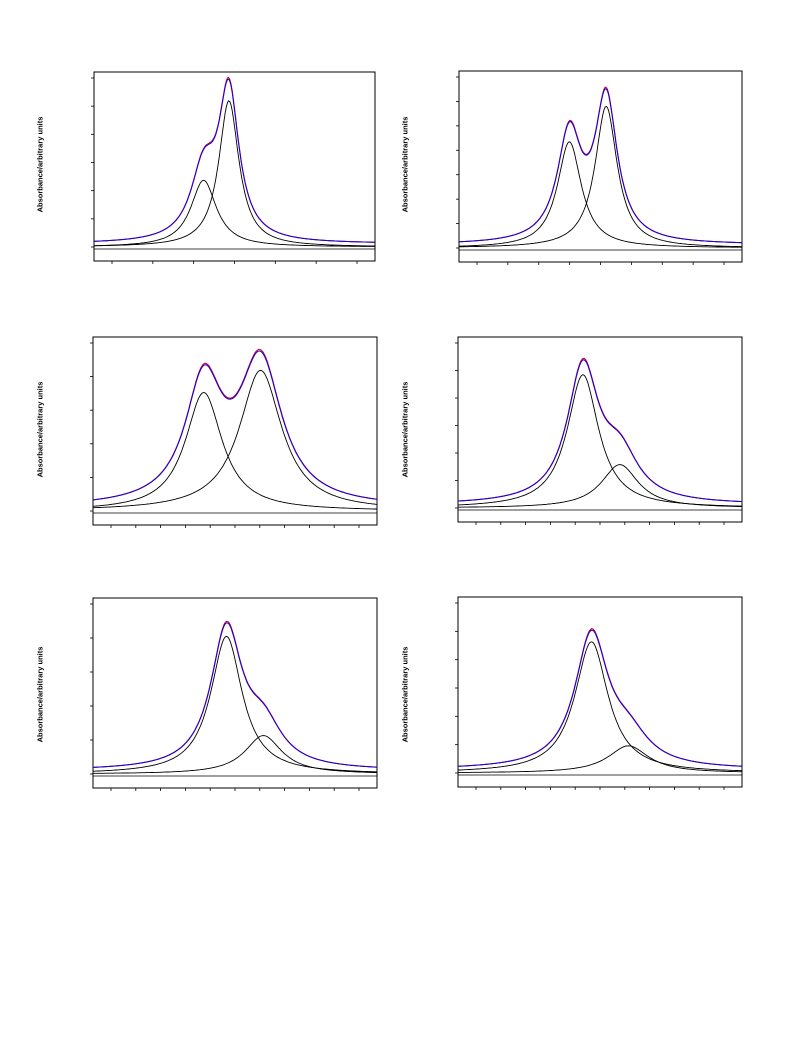  I want to click on chart-panel-6: Absorbance/arbitrary units, so click(575, 697).